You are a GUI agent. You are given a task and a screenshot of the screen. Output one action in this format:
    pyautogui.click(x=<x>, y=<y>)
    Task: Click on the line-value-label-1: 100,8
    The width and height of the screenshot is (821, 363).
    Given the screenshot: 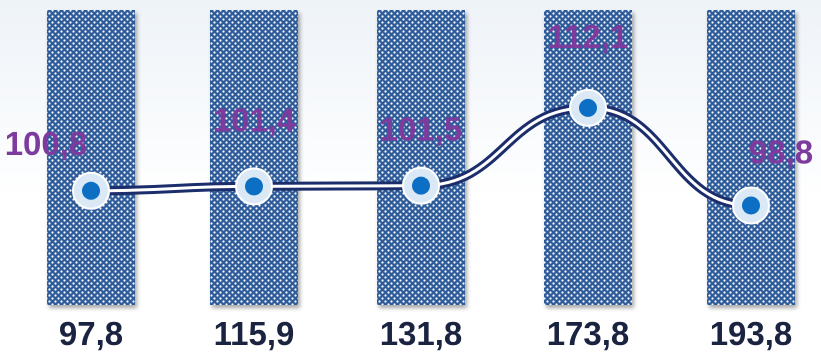 What is the action you would take?
    pyautogui.click(x=46, y=143)
    